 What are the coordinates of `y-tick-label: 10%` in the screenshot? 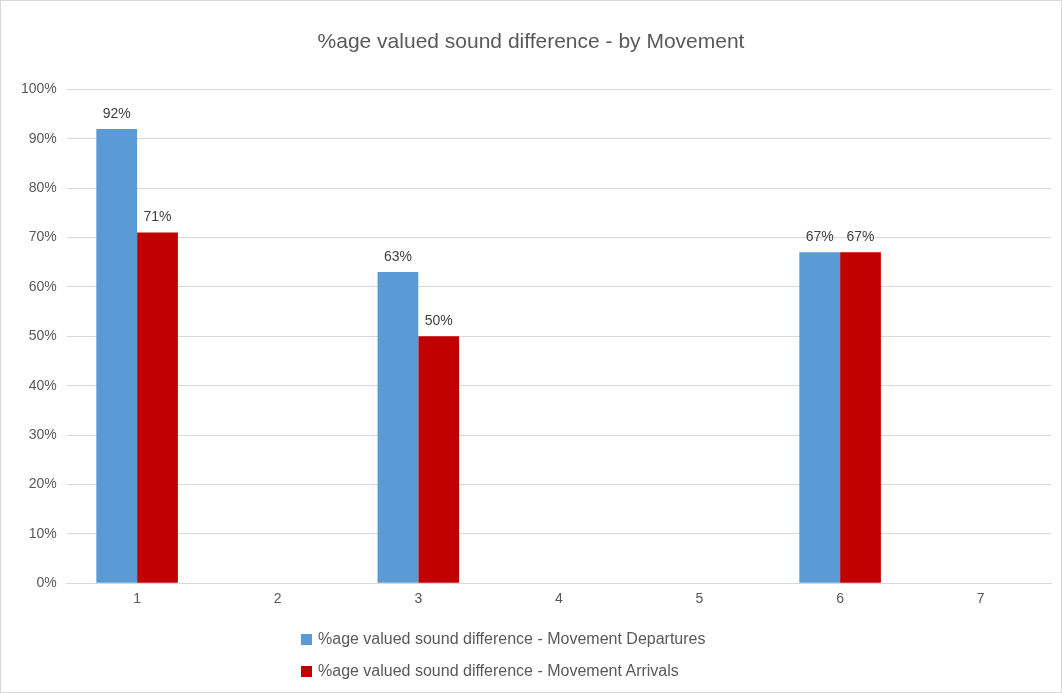 It's located at (42, 532).